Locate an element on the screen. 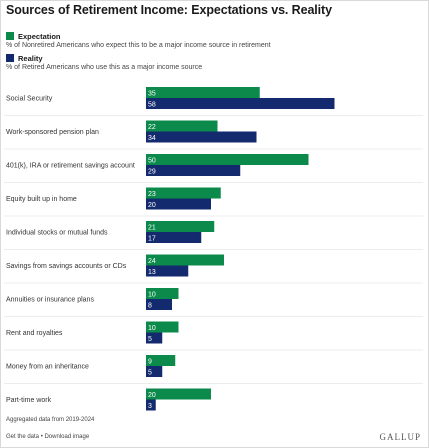 The height and width of the screenshot is (448, 429). value-label-reality: 13 is located at coordinates (152, 272).